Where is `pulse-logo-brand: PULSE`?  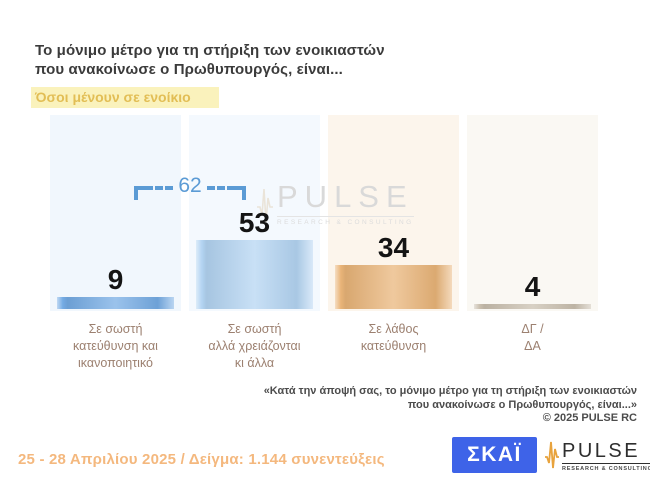
pulse-logo-brand: PULSE is located at coordinates (601, 451).